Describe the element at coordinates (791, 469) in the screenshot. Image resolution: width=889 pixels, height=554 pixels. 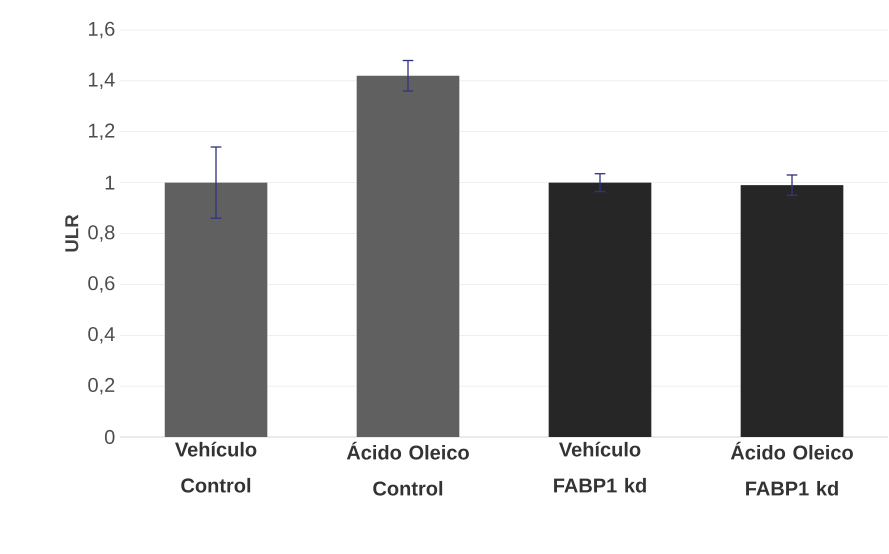
I see `x-tick-label: Ácido Oleico FABP1 kd` at that location.